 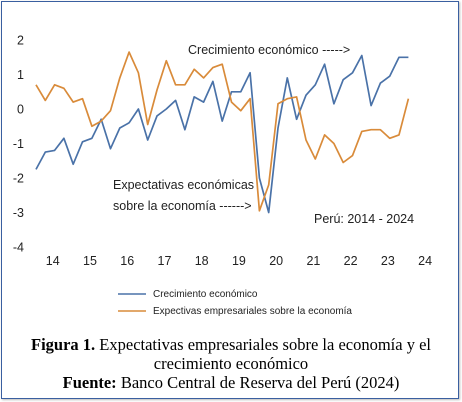 I want to click on y-tick-label: -3, so click(x=18, y=213).